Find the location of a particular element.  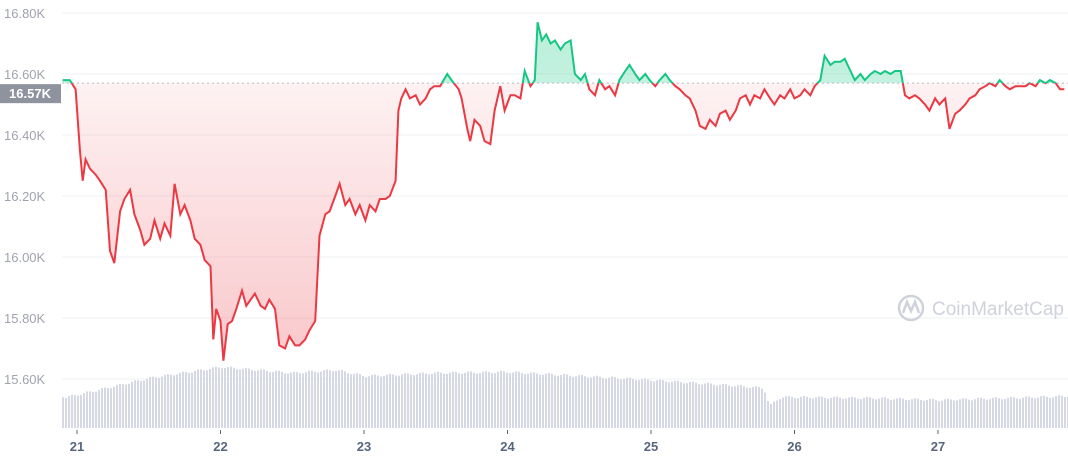

y-tick-label: 15.60K is located at coordinates (25, 379).